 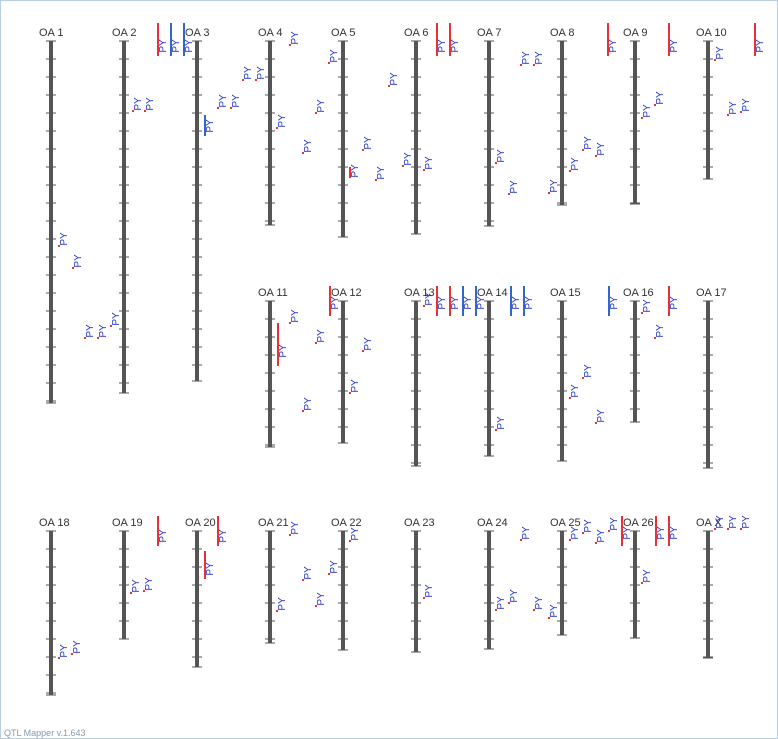 What do you see at coordinates (45, 733) in the screenshot?
I see `footer: QTL Mapper v.1.643` at bounding box center [45, 733].